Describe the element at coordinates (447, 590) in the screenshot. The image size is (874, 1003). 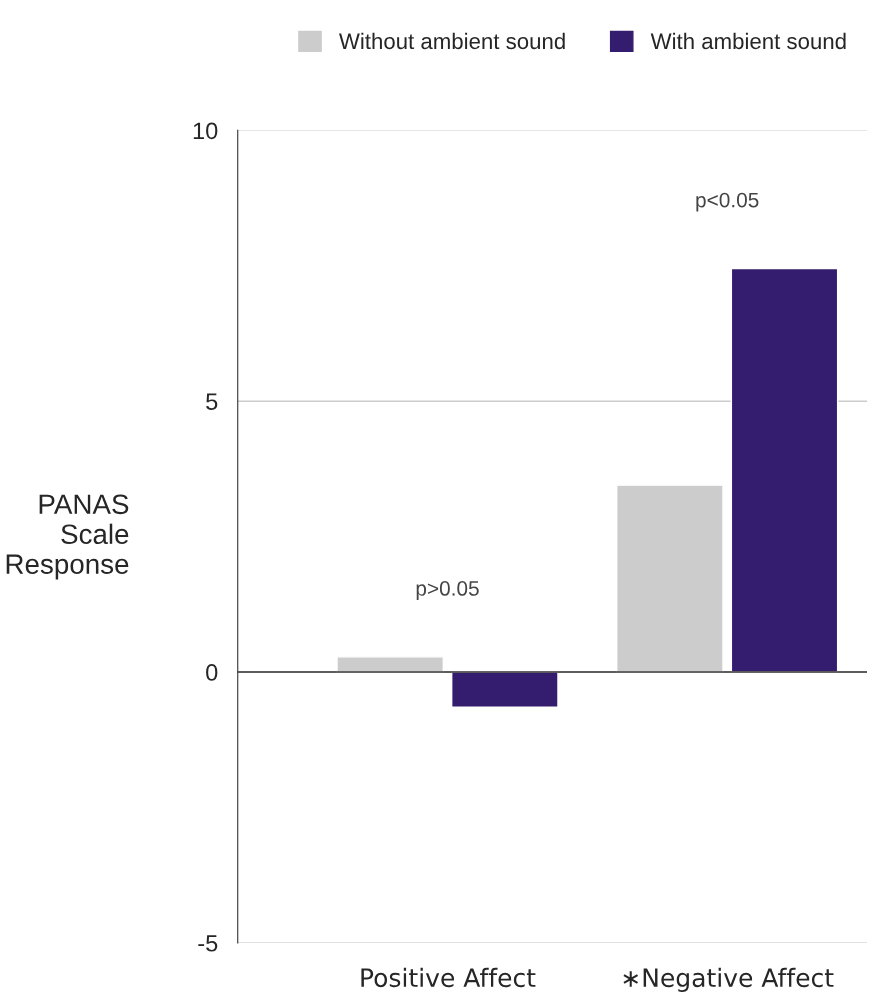
I see `annotation: p>0.05` at that location.